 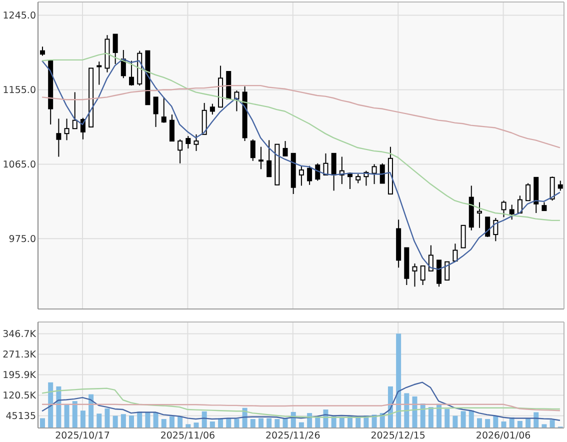 What do you see at coordinates (19, 165) in the screenshot?
I see `y-tick-label: 1065.0` at bounding box center [19, 165].